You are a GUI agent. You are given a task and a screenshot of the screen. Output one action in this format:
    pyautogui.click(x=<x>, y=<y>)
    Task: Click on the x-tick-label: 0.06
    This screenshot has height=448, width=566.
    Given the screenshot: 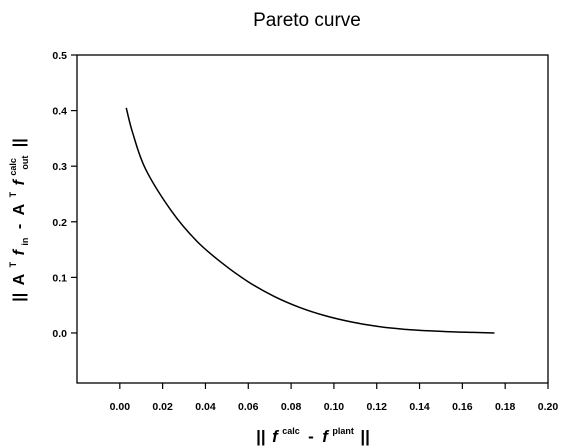 What is the action you would take?
    pyautogui.click(x=248, y=407)
    